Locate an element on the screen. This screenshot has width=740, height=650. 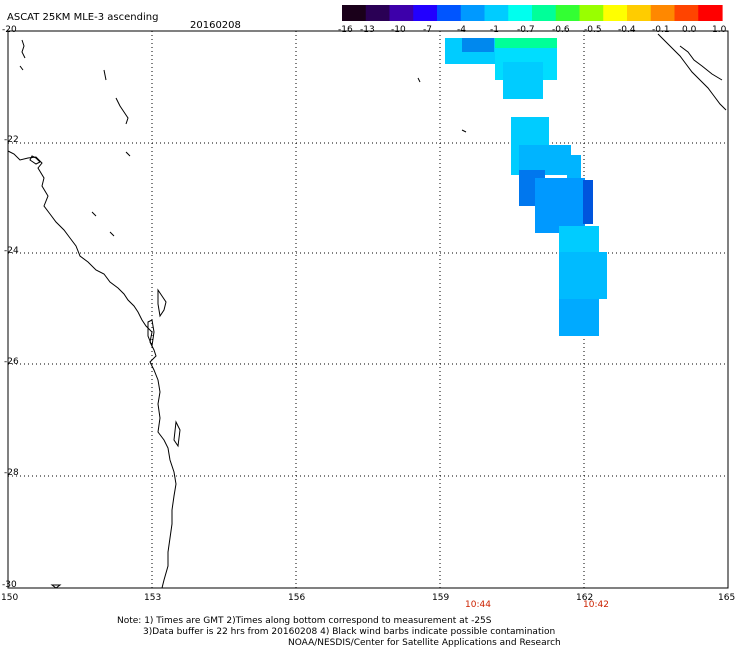
lat-label: -28 is located at coordinates (11, 473).